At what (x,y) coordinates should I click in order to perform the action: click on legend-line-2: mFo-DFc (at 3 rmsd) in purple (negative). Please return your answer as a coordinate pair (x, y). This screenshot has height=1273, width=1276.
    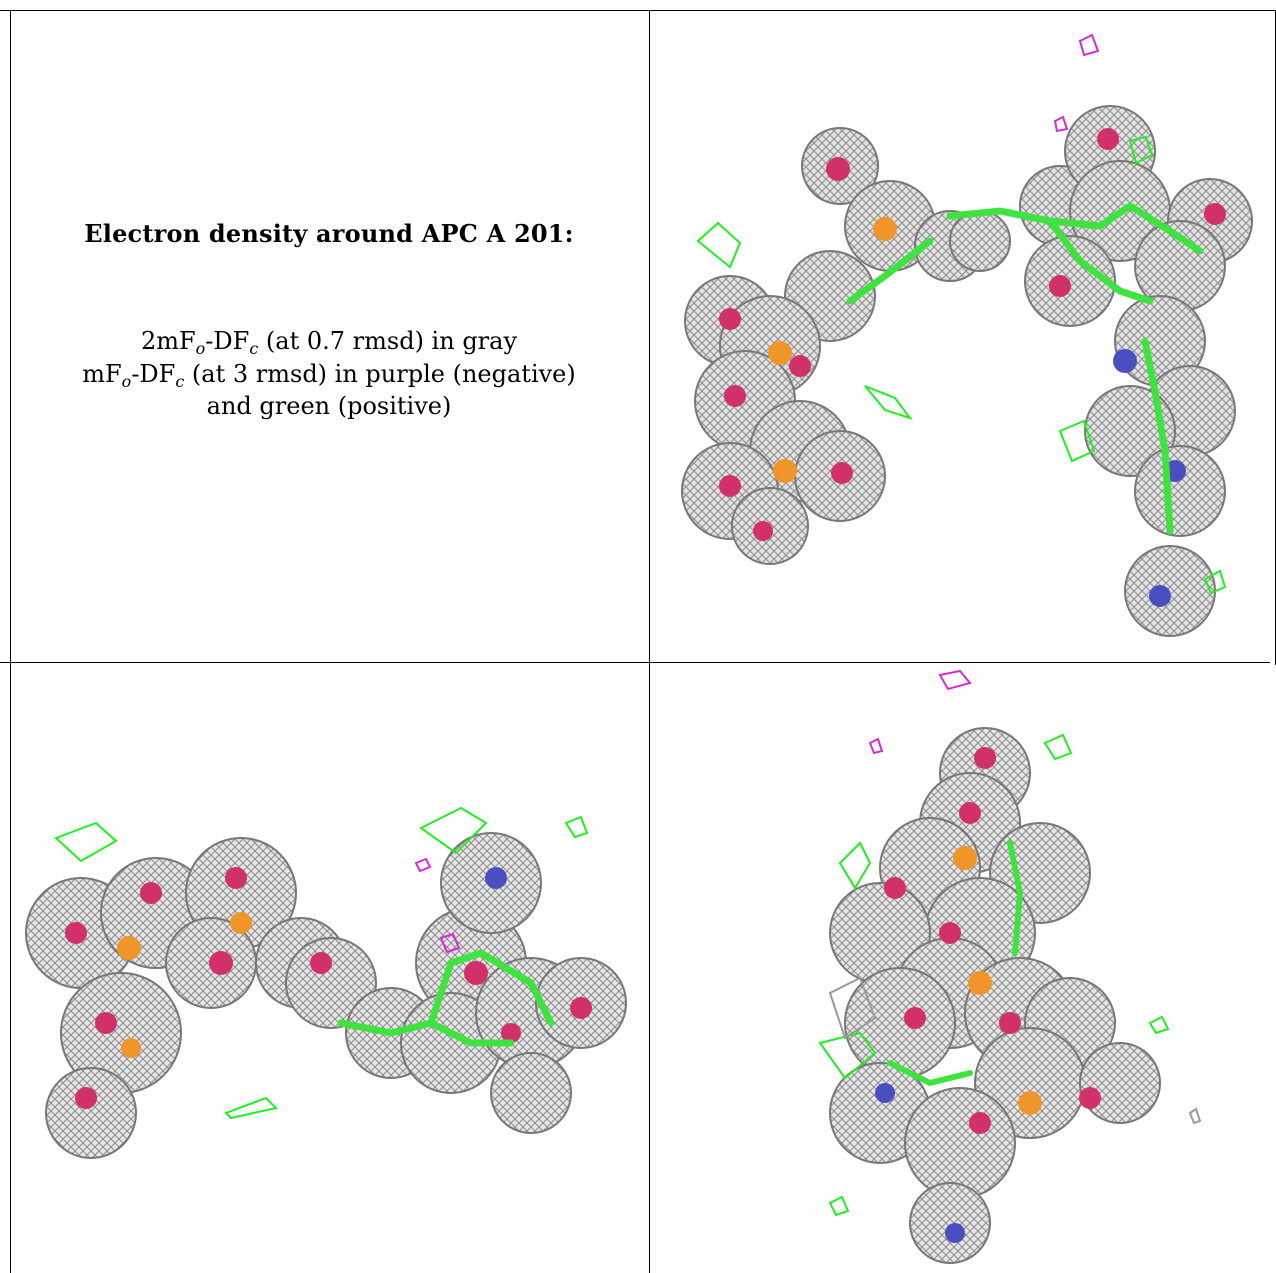
    Looking at the image, I should click on (329, 375).